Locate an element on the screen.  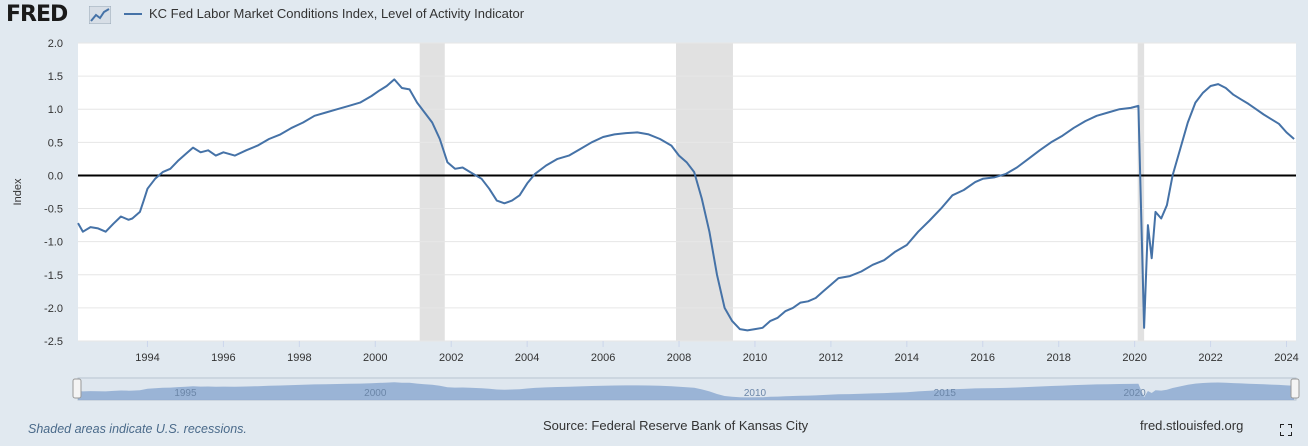
x-tick-label: 2006 is located at coordinates (603, 358).